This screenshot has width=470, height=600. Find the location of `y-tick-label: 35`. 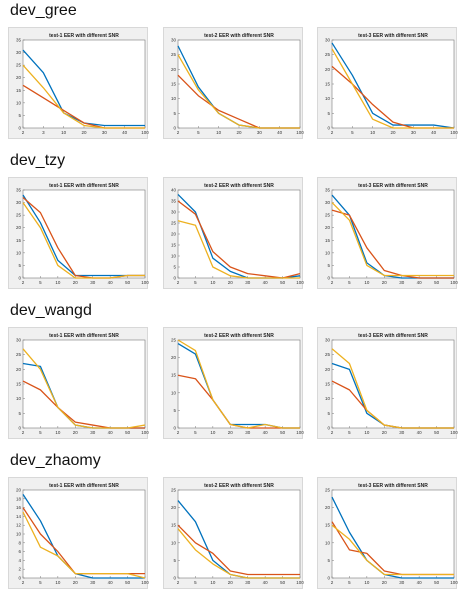

y-tick-label: 35 is located at coordinates (19, 40).